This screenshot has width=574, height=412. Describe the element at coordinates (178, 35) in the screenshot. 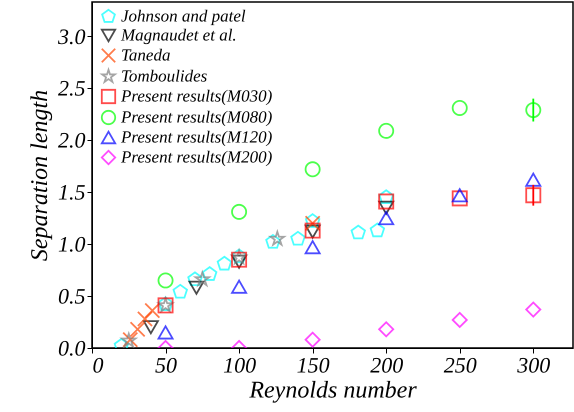

I see `legend-label: Magnaudet et al.` at that location.